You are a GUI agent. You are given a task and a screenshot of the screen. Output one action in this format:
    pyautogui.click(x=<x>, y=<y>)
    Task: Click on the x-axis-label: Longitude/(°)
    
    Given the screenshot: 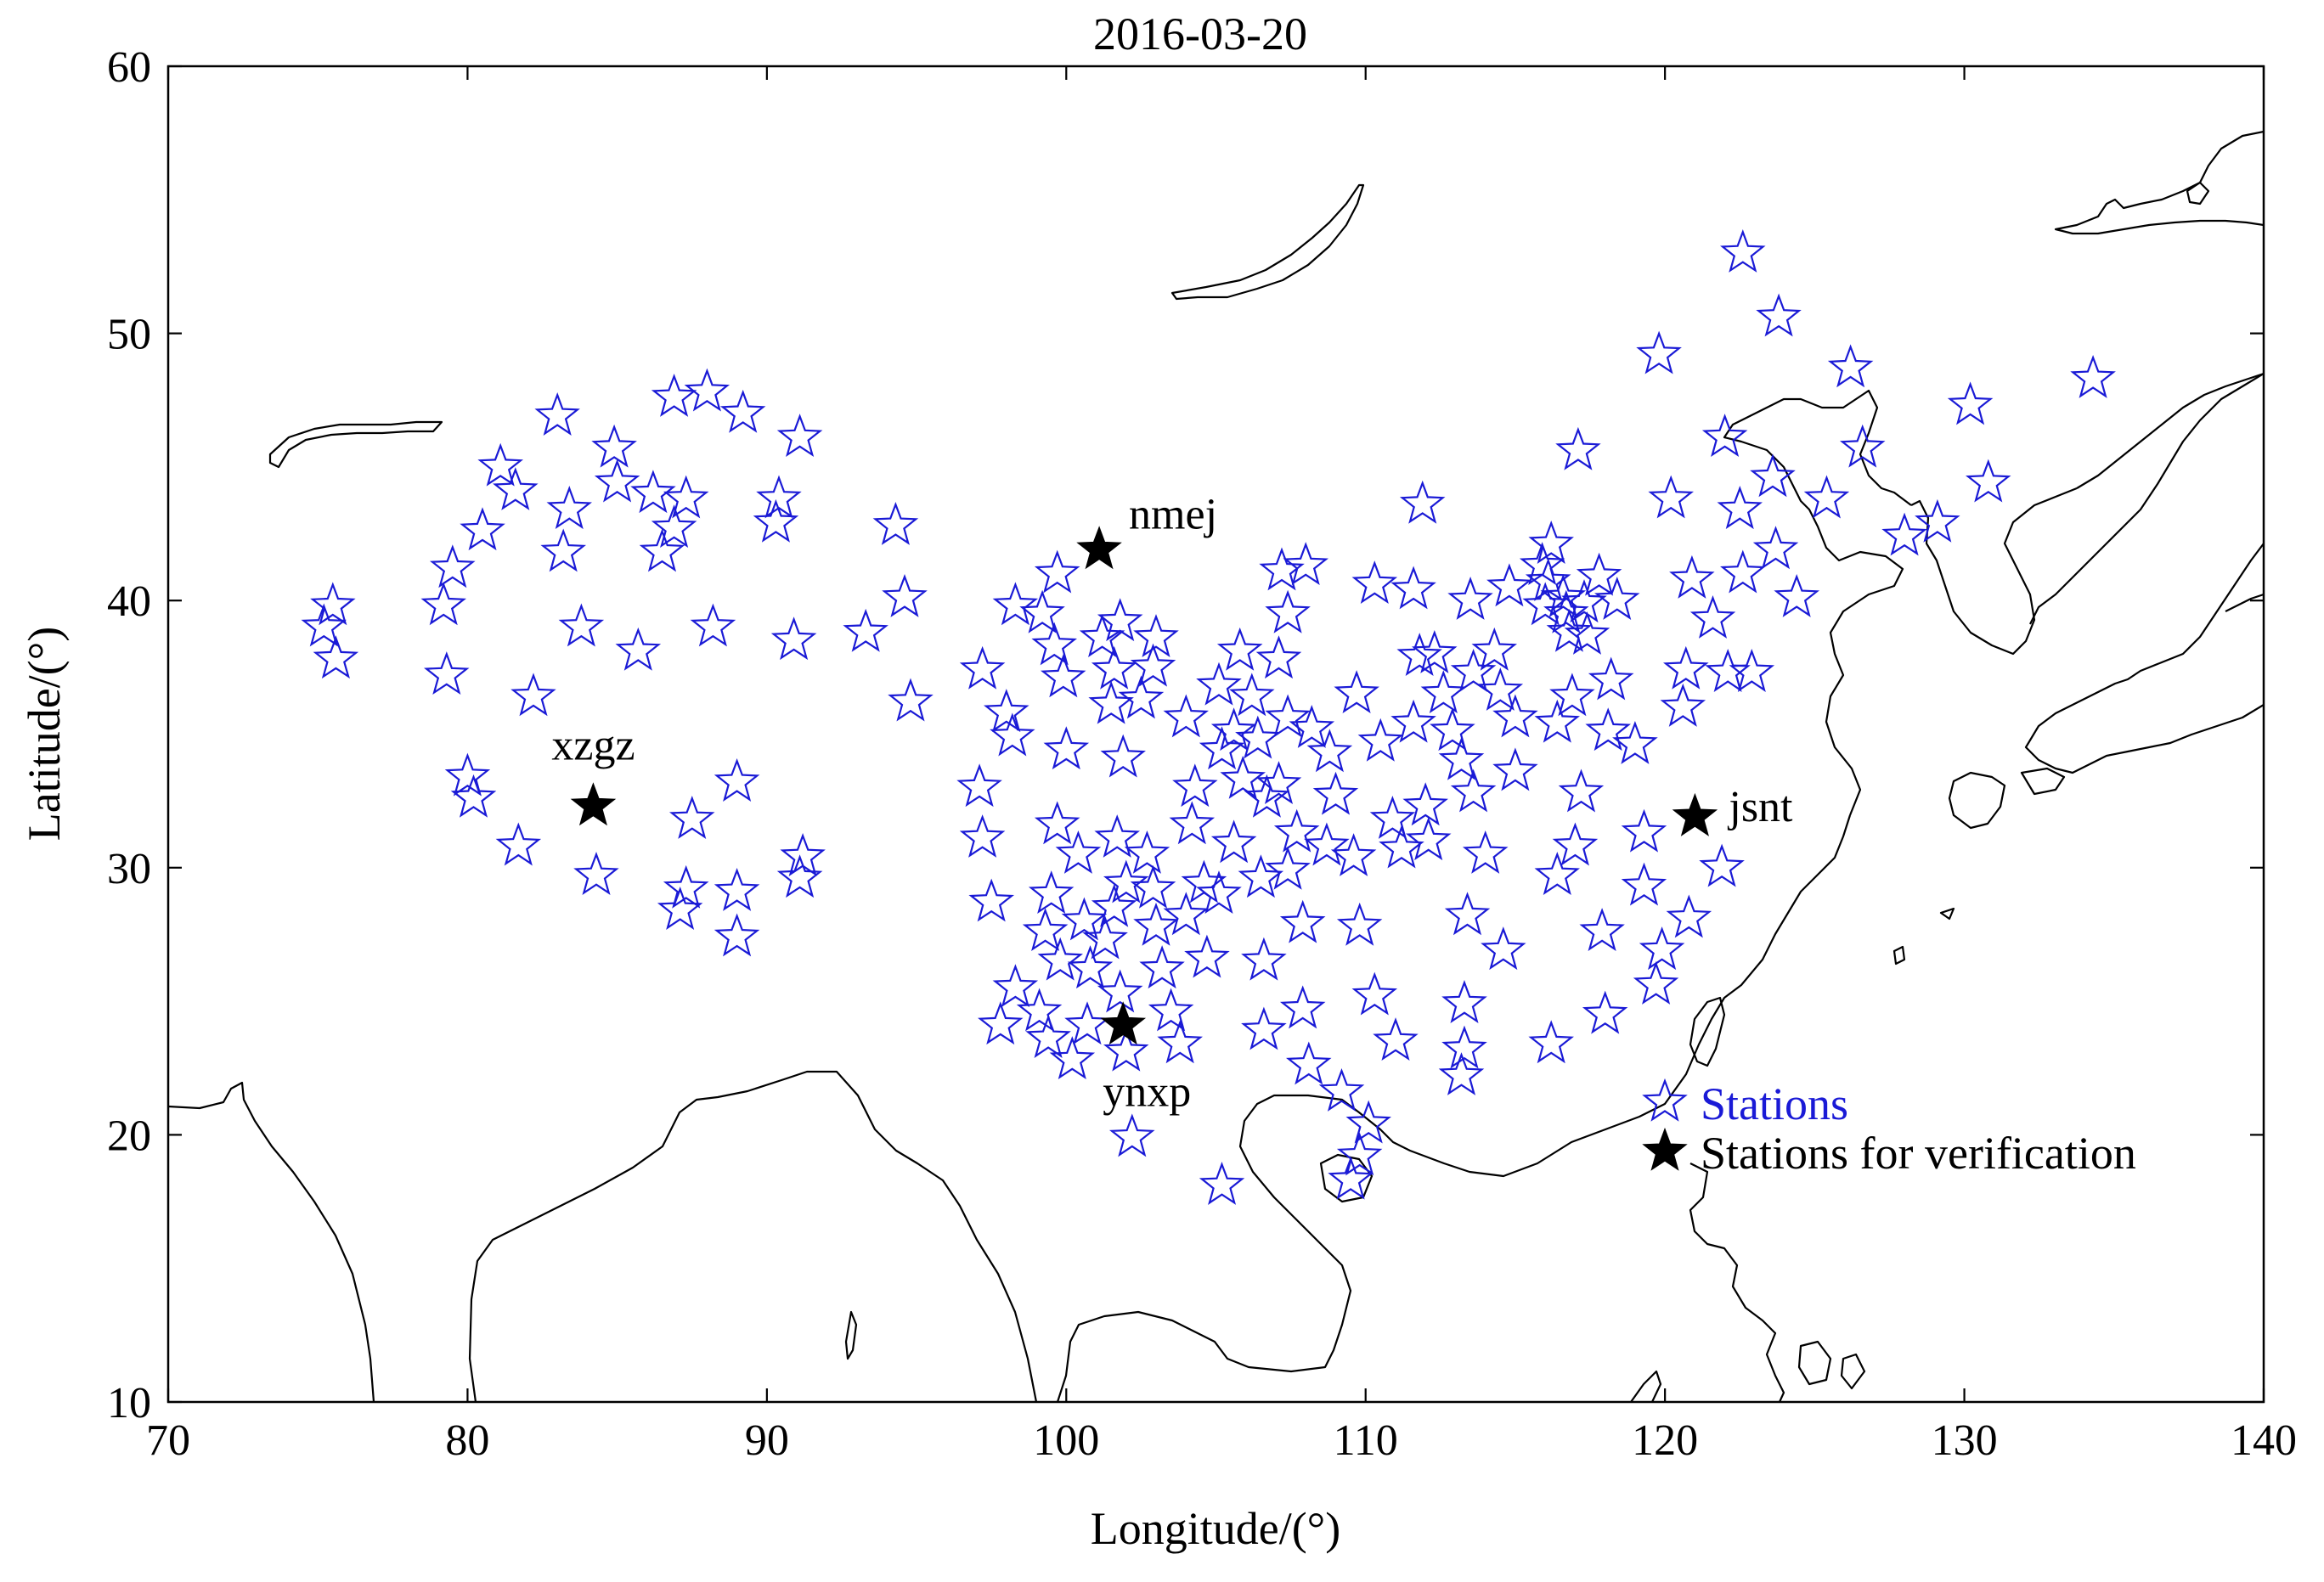 What is the action you would take?
    pyautogui.click(x=1216, y=1528)
    